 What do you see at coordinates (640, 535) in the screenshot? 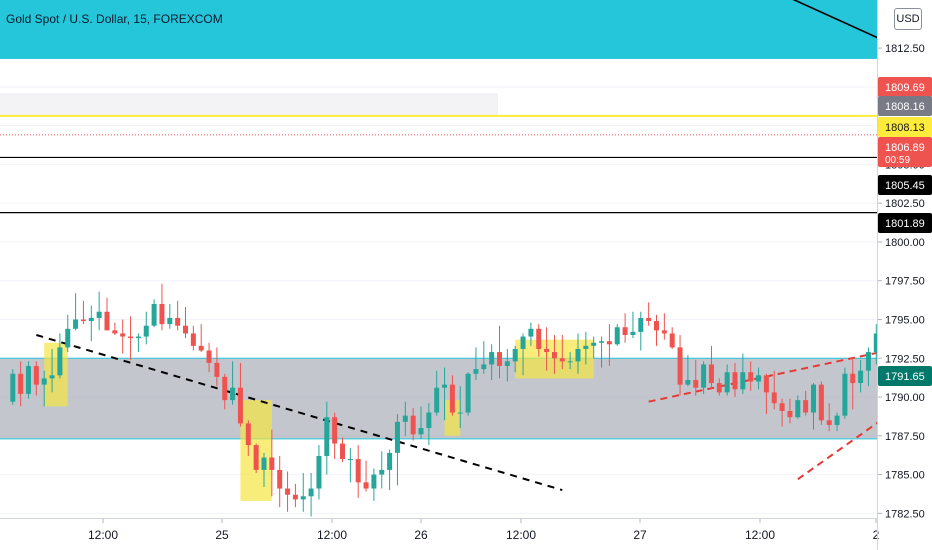
I see `time-tick-label: 27` at bounding box center [640, 535].